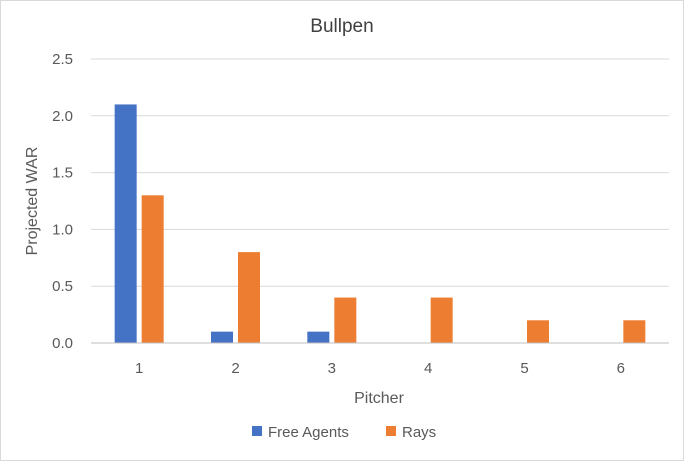 The width and height of the screenshot is (684, 461). Describe the element at coordinates (62, 286) in the screenshot. I see `y-tick-label: 0.5` at that location.